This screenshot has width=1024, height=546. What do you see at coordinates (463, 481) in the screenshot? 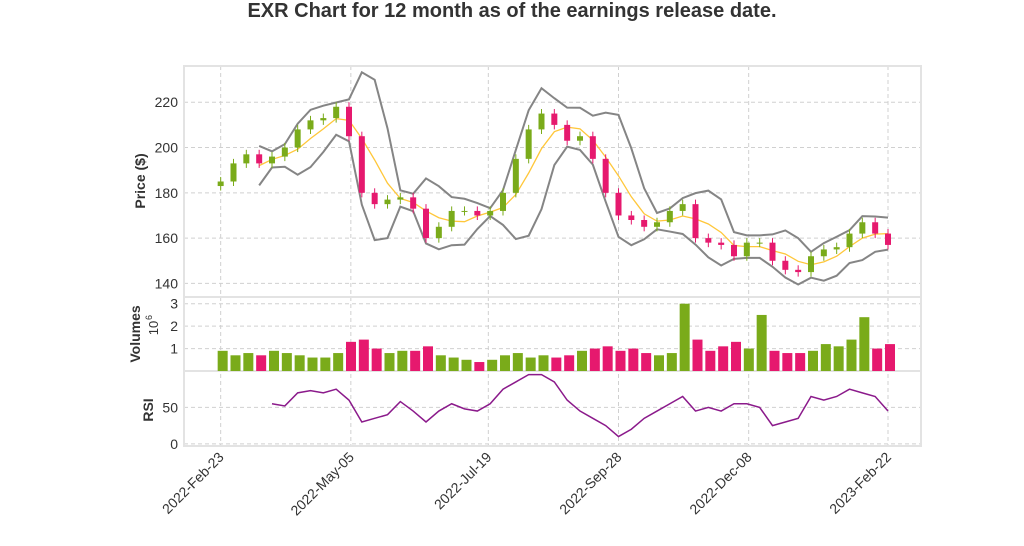
I see `x-tick-label: 2022-Jul-19` at bounding box center [463, 481].